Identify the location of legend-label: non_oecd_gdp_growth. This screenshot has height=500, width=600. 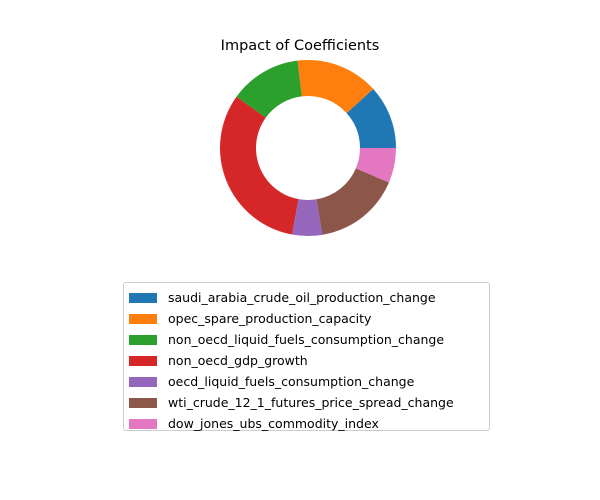
(238, 360).